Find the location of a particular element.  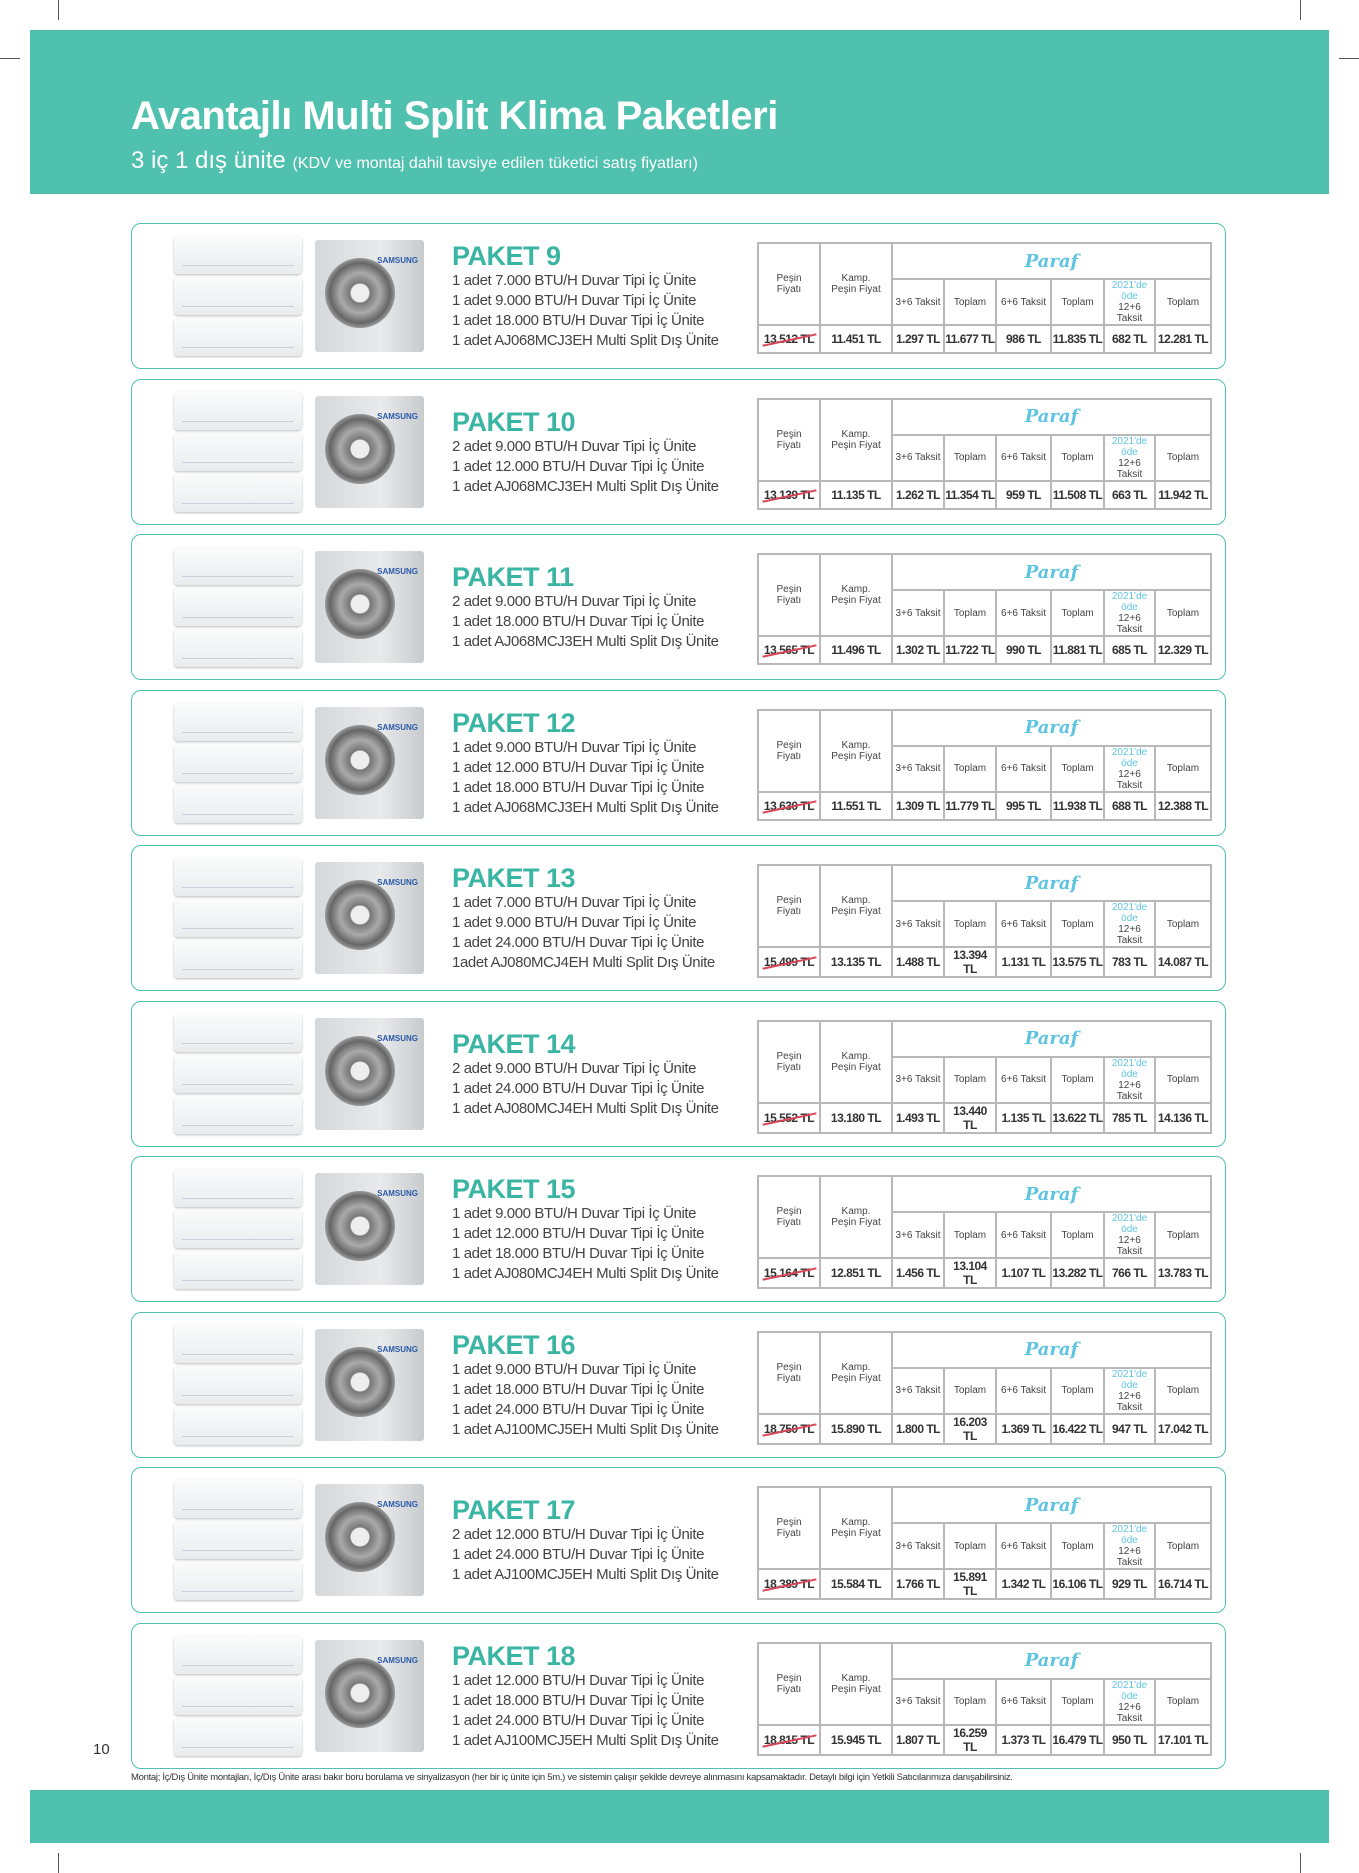

price-cell: 11.354 TL is located at coordinates (970, 494).